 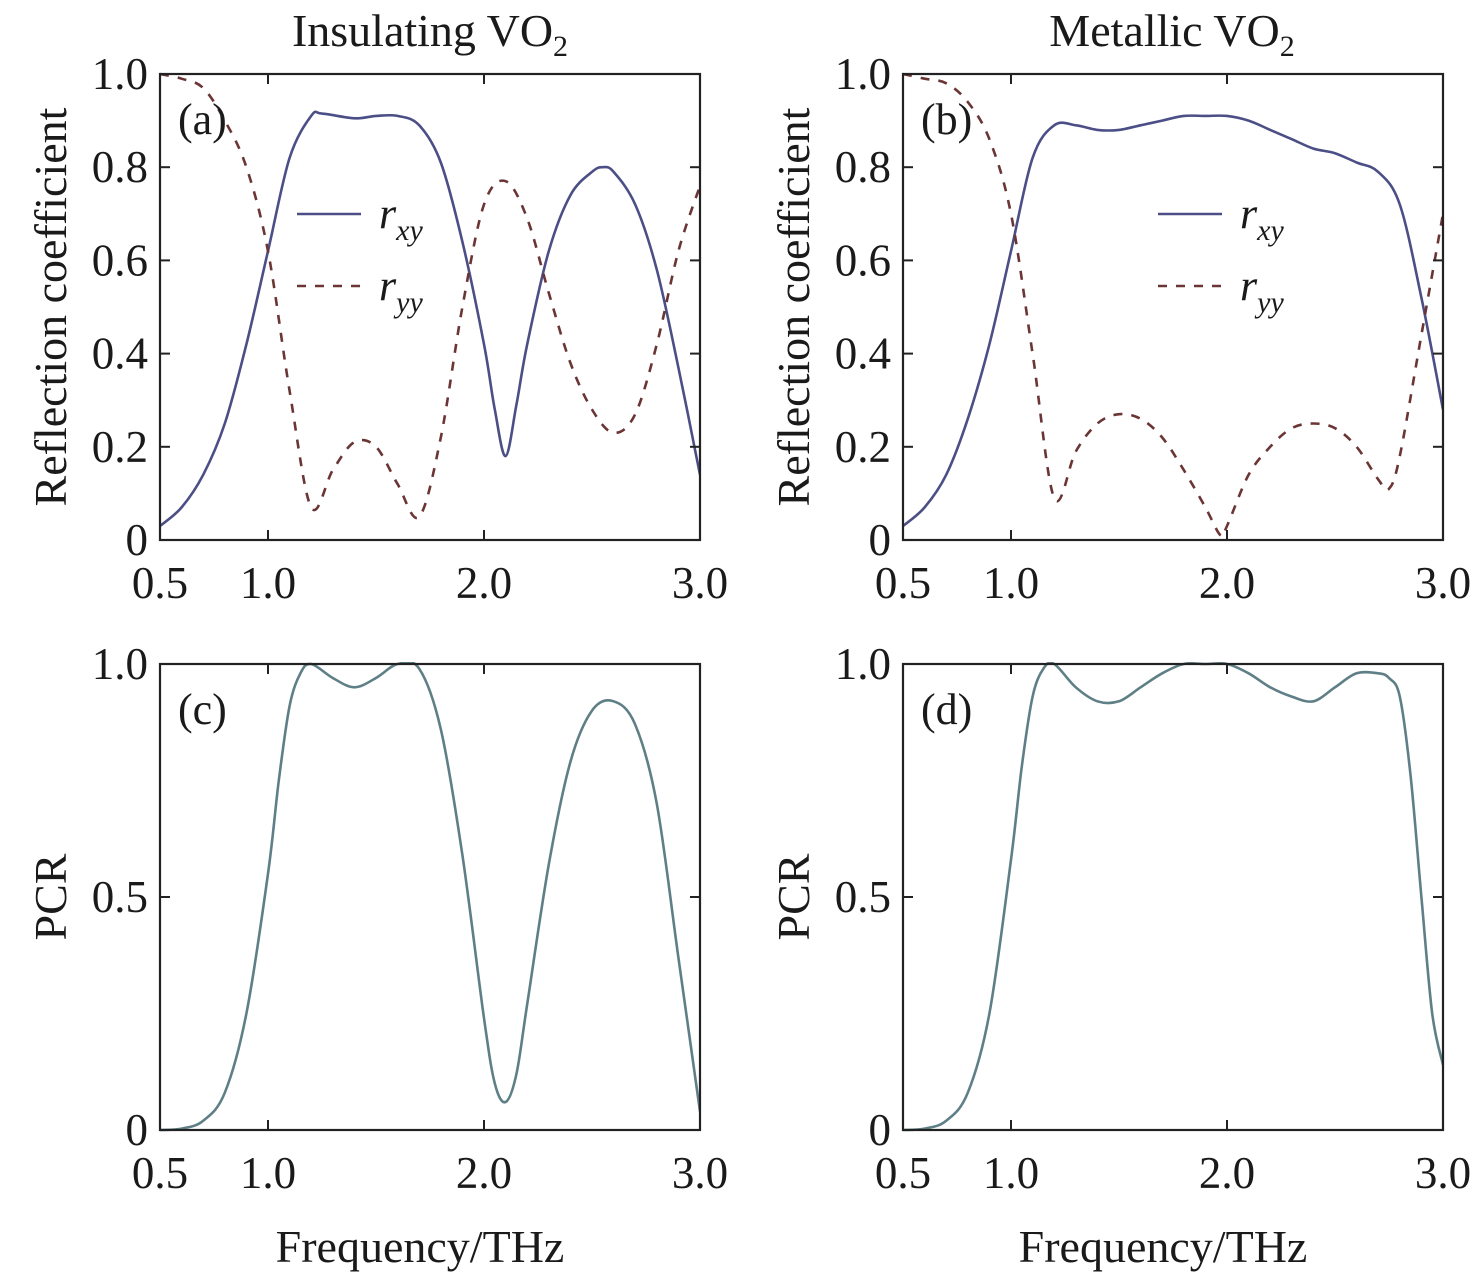 What do you see at coordinates (202, 709) in the screenshot?
I see `panel-tag: (c)` at bounding box center [202, 709].